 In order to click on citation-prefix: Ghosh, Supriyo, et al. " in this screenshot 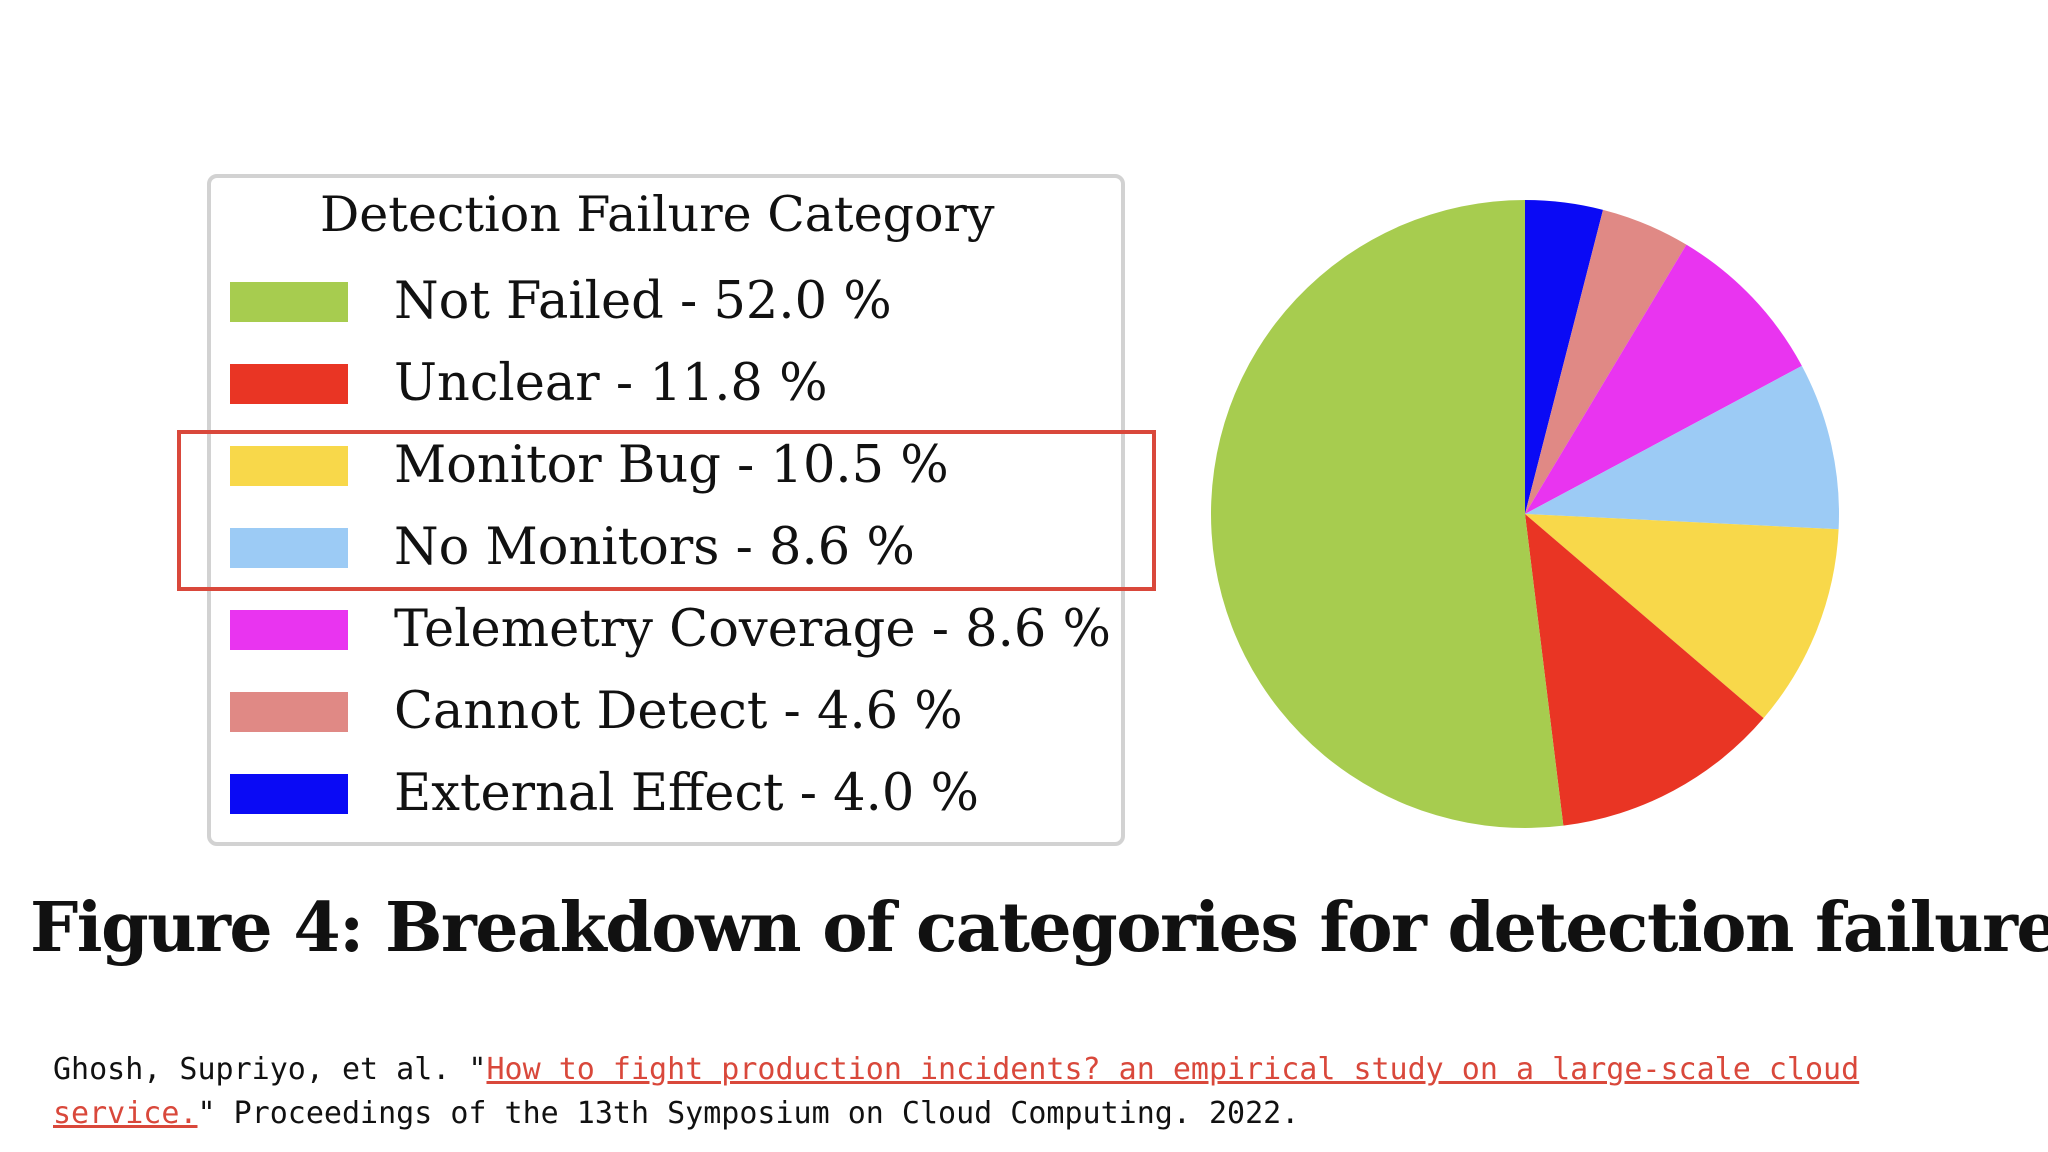, I will do `click(270, 1069)`.